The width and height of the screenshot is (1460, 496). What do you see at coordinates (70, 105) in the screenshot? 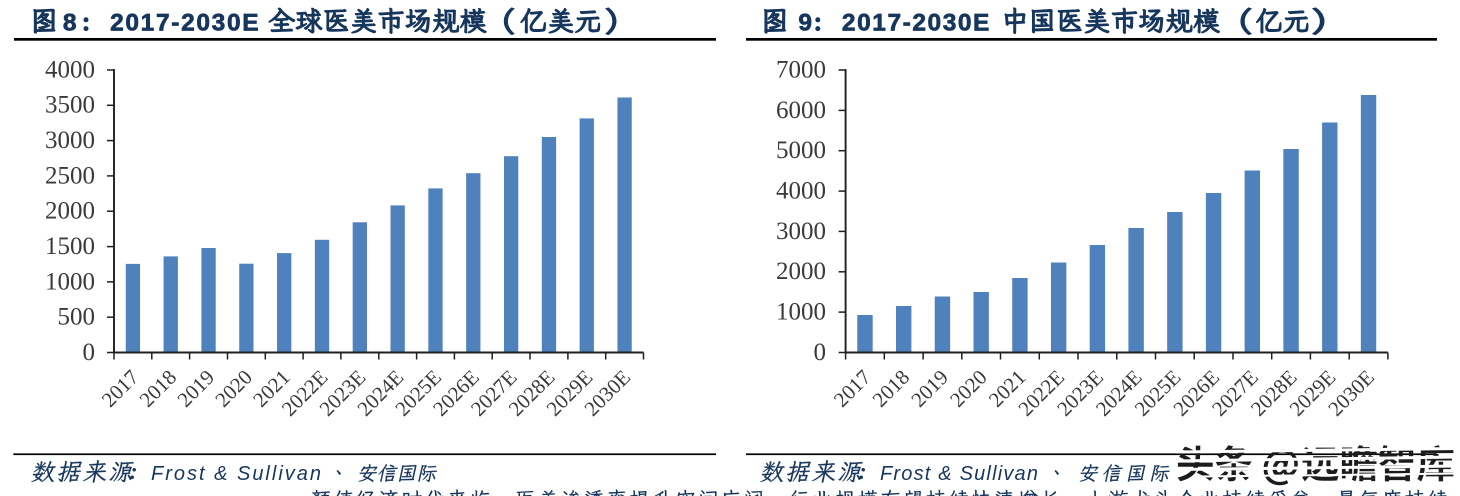
I see `svg-text: 3500` at bounding box center [70, 105].